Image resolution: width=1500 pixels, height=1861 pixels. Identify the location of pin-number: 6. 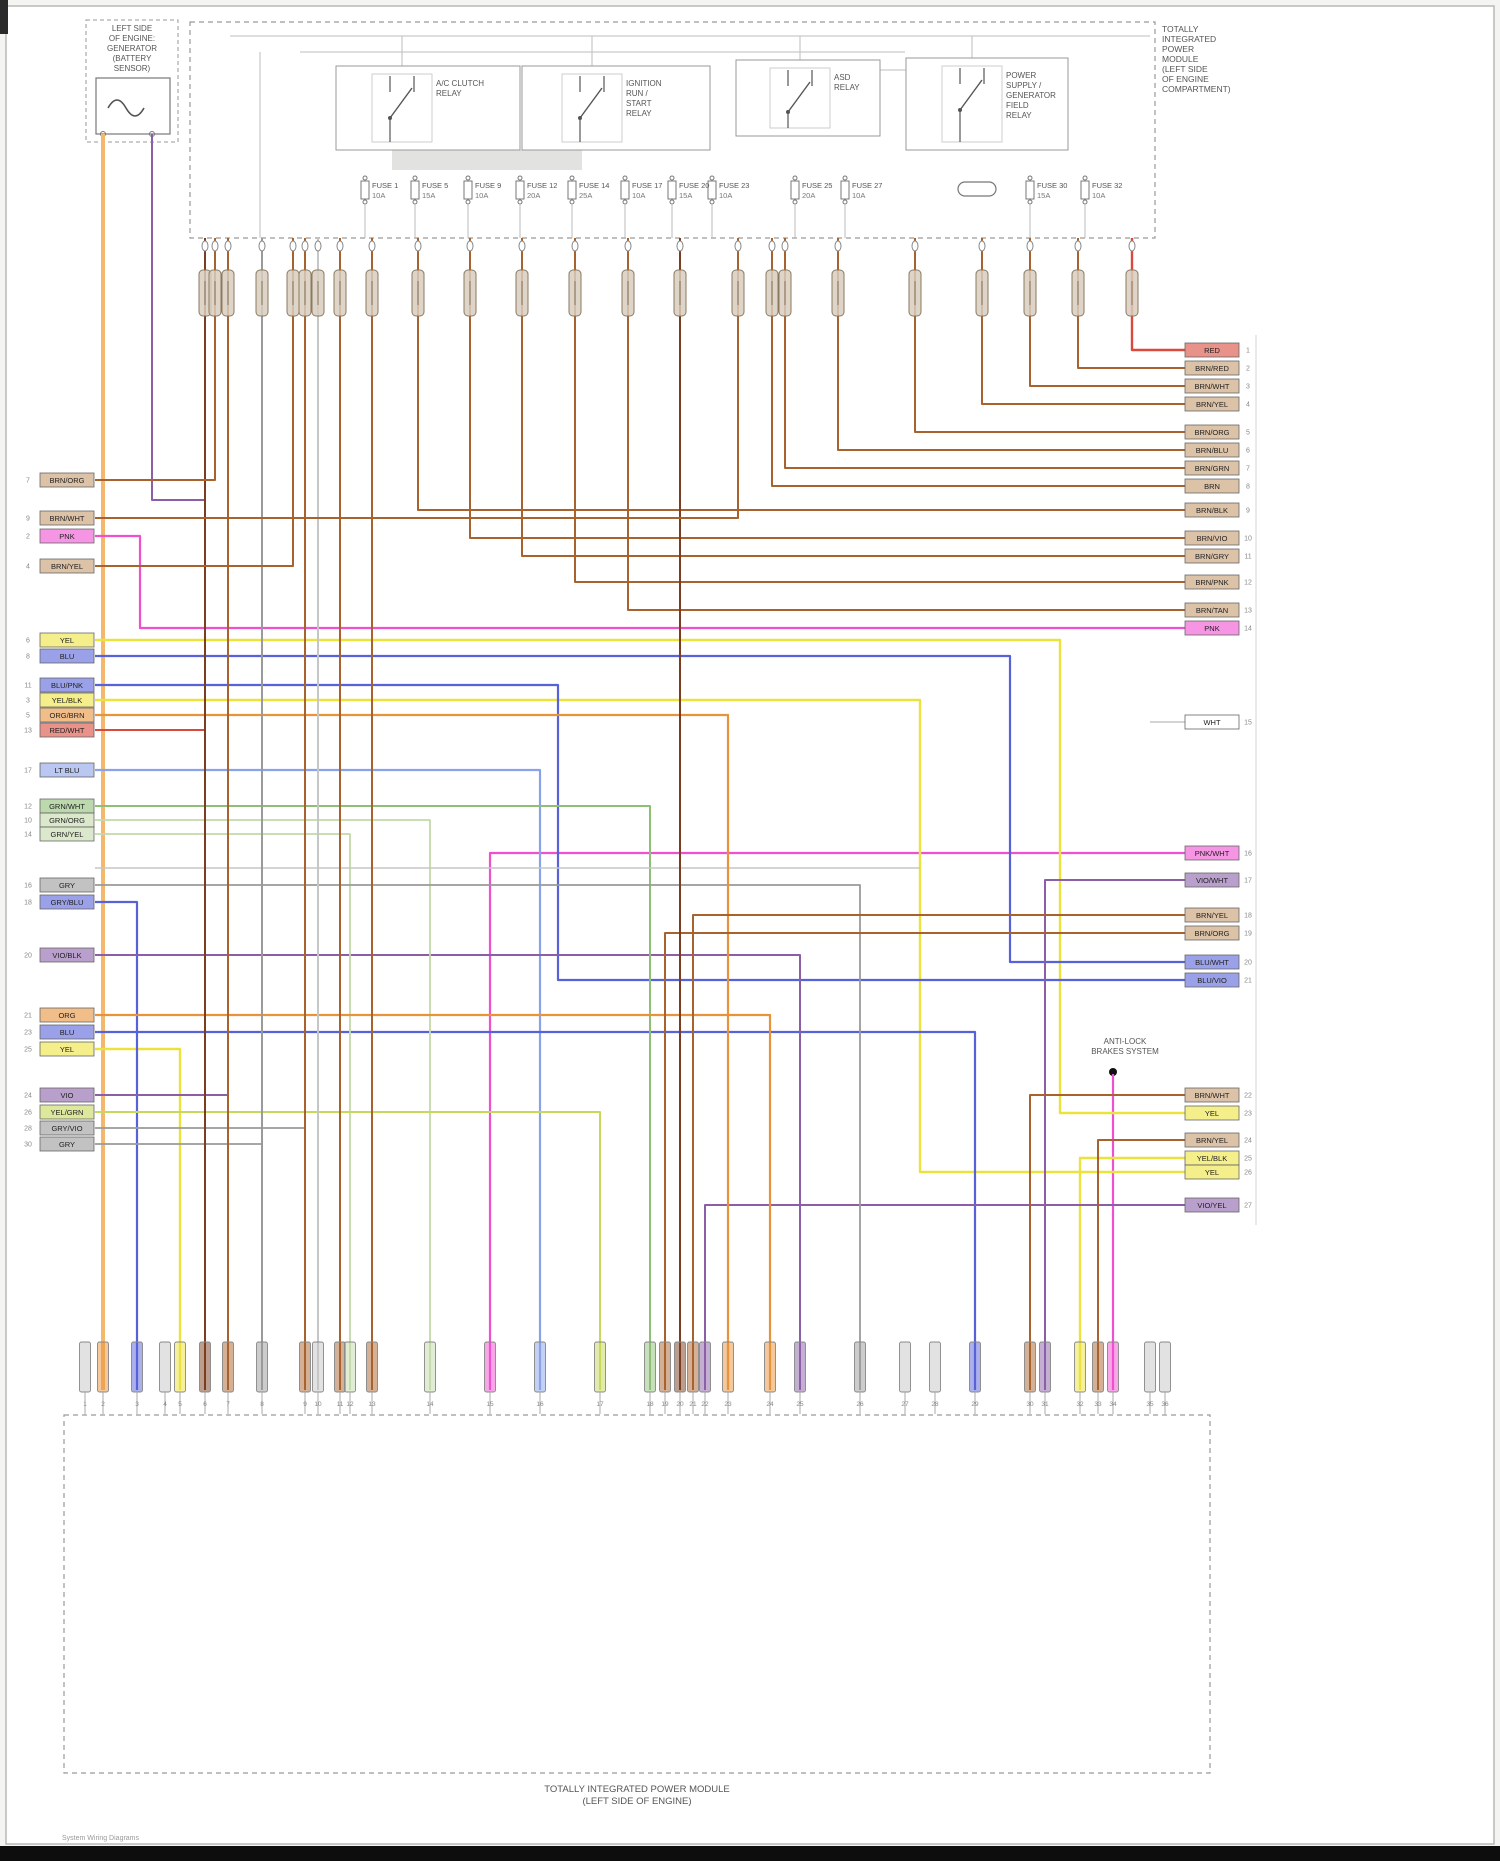
(28, 641).